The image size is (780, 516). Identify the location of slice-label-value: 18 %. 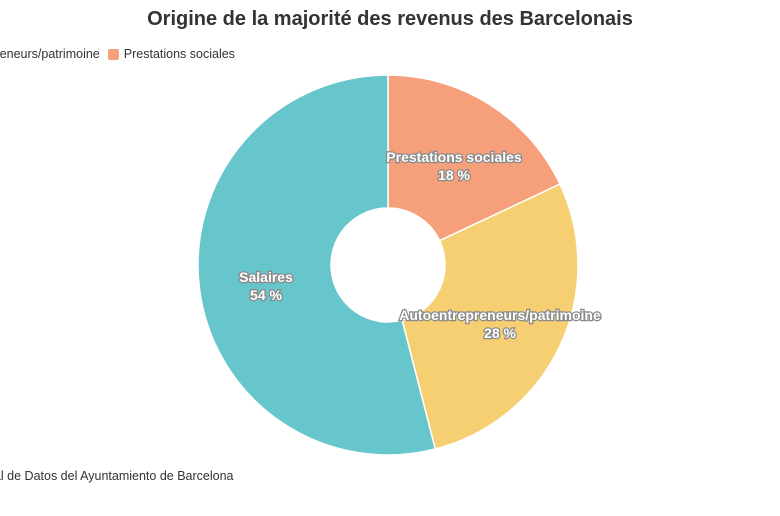
(454, 175).